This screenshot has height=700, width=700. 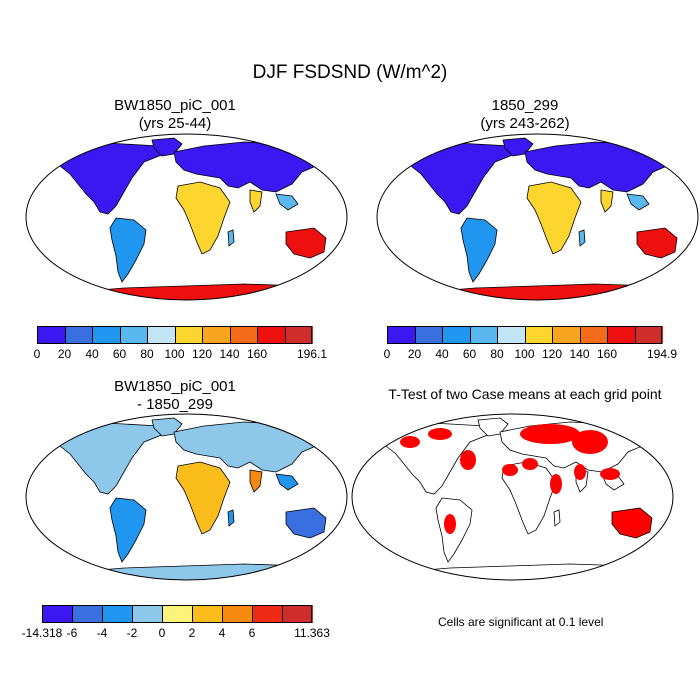 I want to click on colorbar-2: 0 20 40 60 80 100 120 140 160 194.9, so click(x=530, y=343).